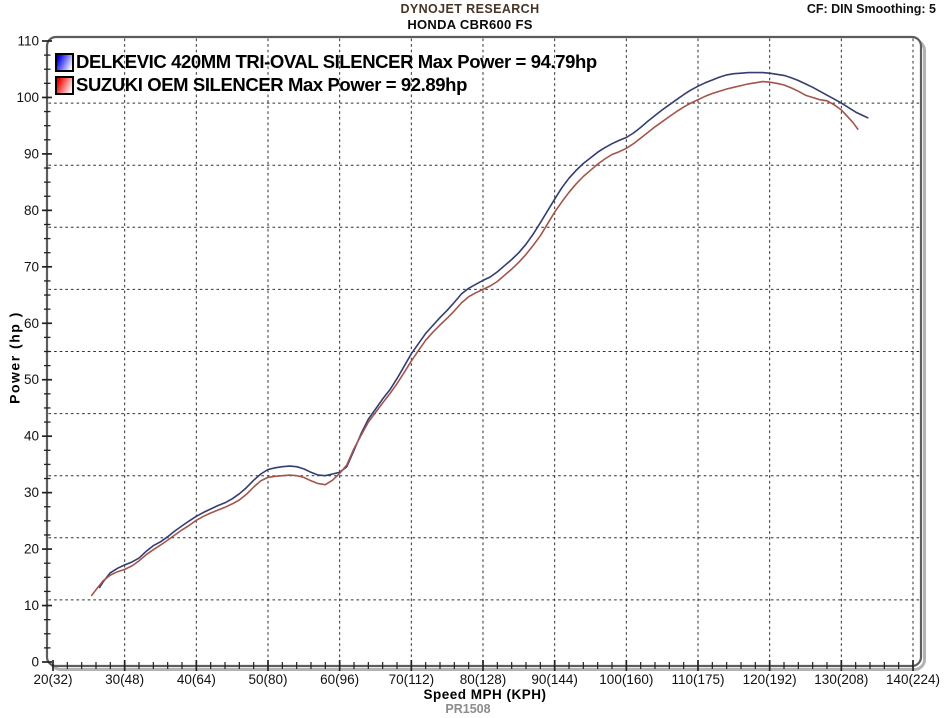 Image resolution: width=950 pixels, height=718 pixels. I want to click on y-tick-label: 80, so click(31, 210).